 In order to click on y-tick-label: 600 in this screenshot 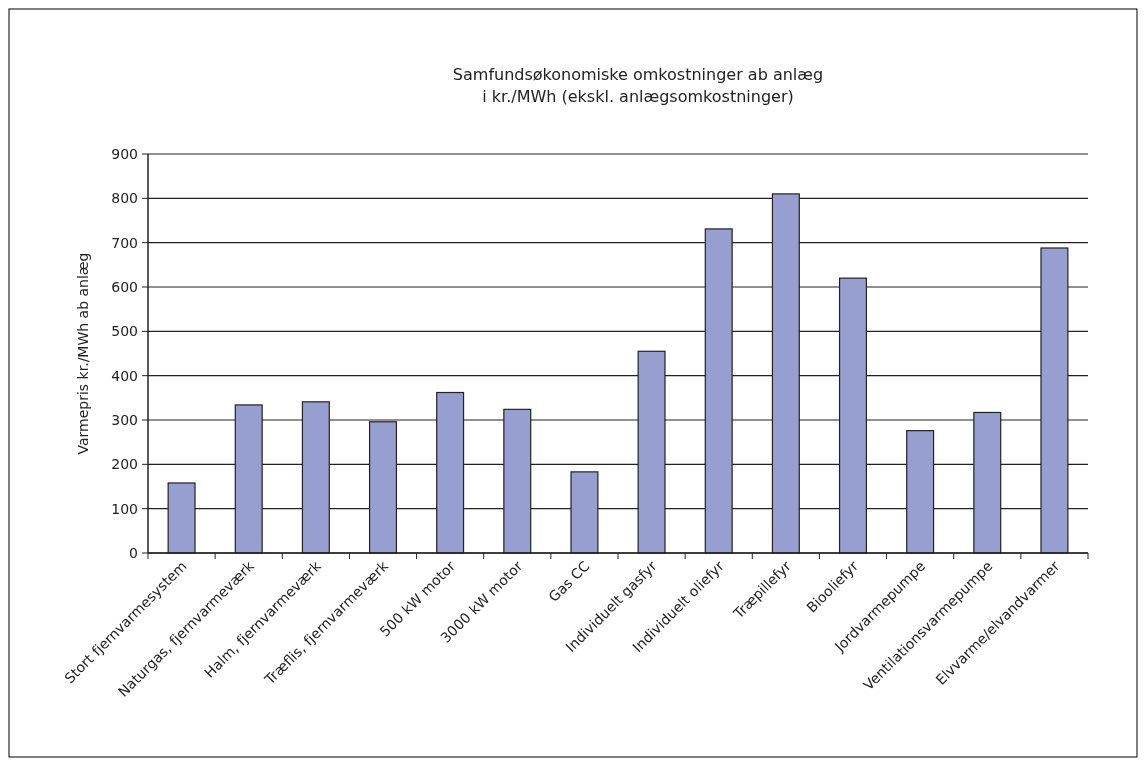, I will do `click(124, 286)`.